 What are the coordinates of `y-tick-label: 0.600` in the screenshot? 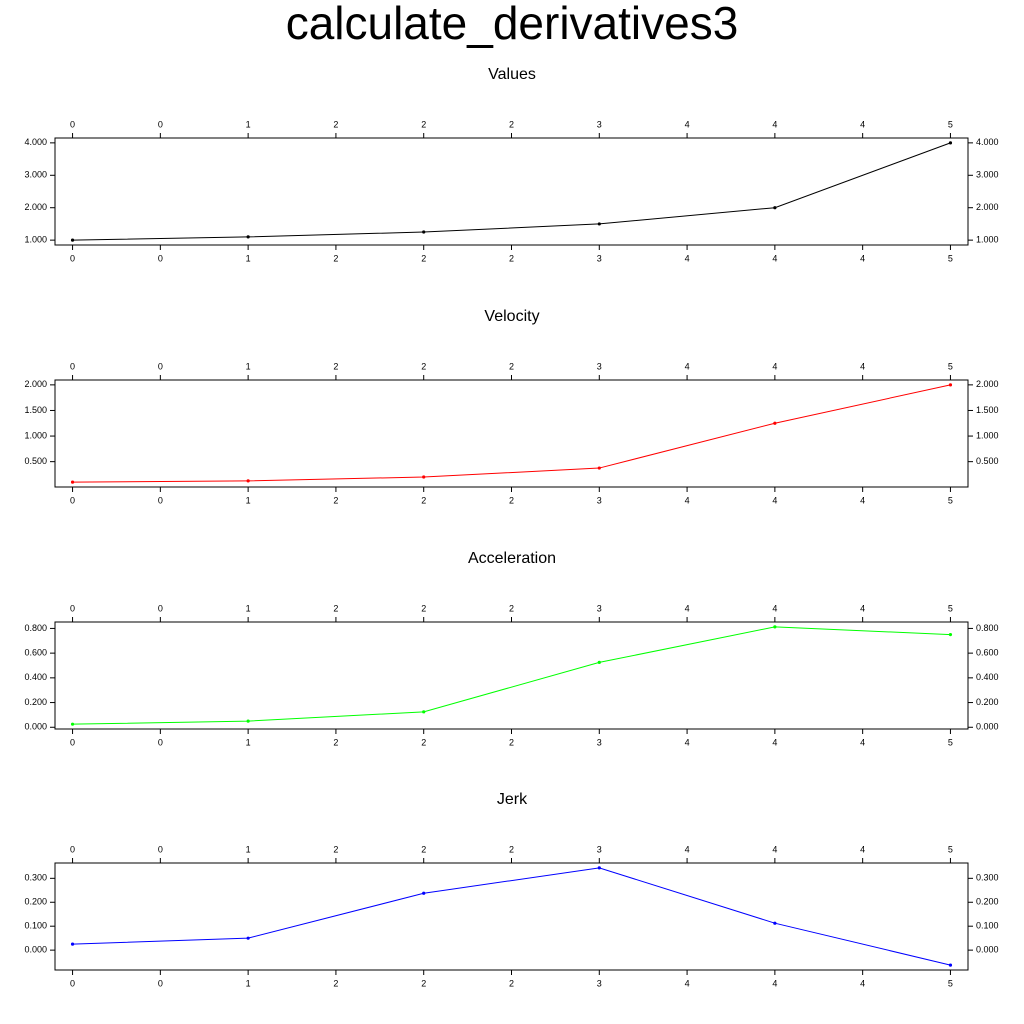 It's located at (35, 653).